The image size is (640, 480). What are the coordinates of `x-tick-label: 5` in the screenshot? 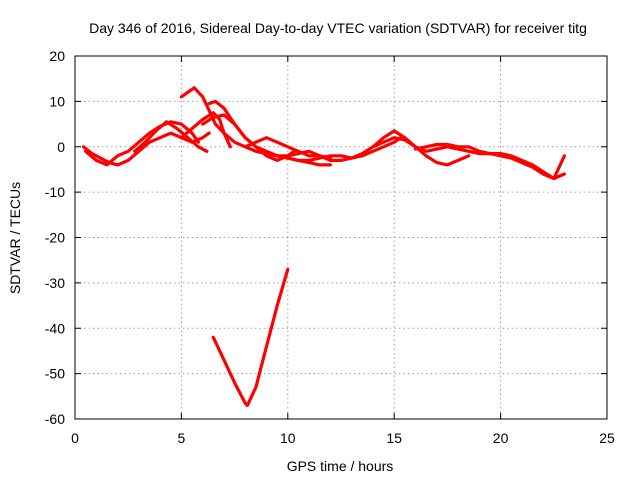 It's located at (182, 438).